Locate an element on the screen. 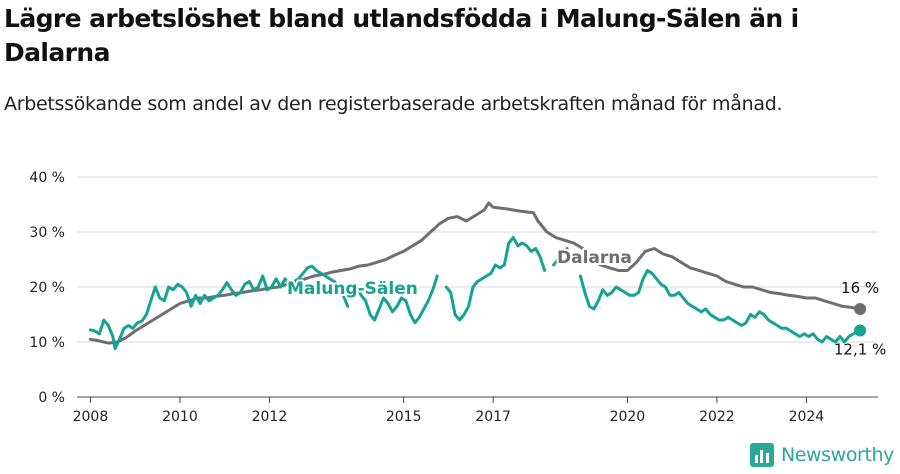  x-tick-label: 2010 is located at coordinates (180, 417).